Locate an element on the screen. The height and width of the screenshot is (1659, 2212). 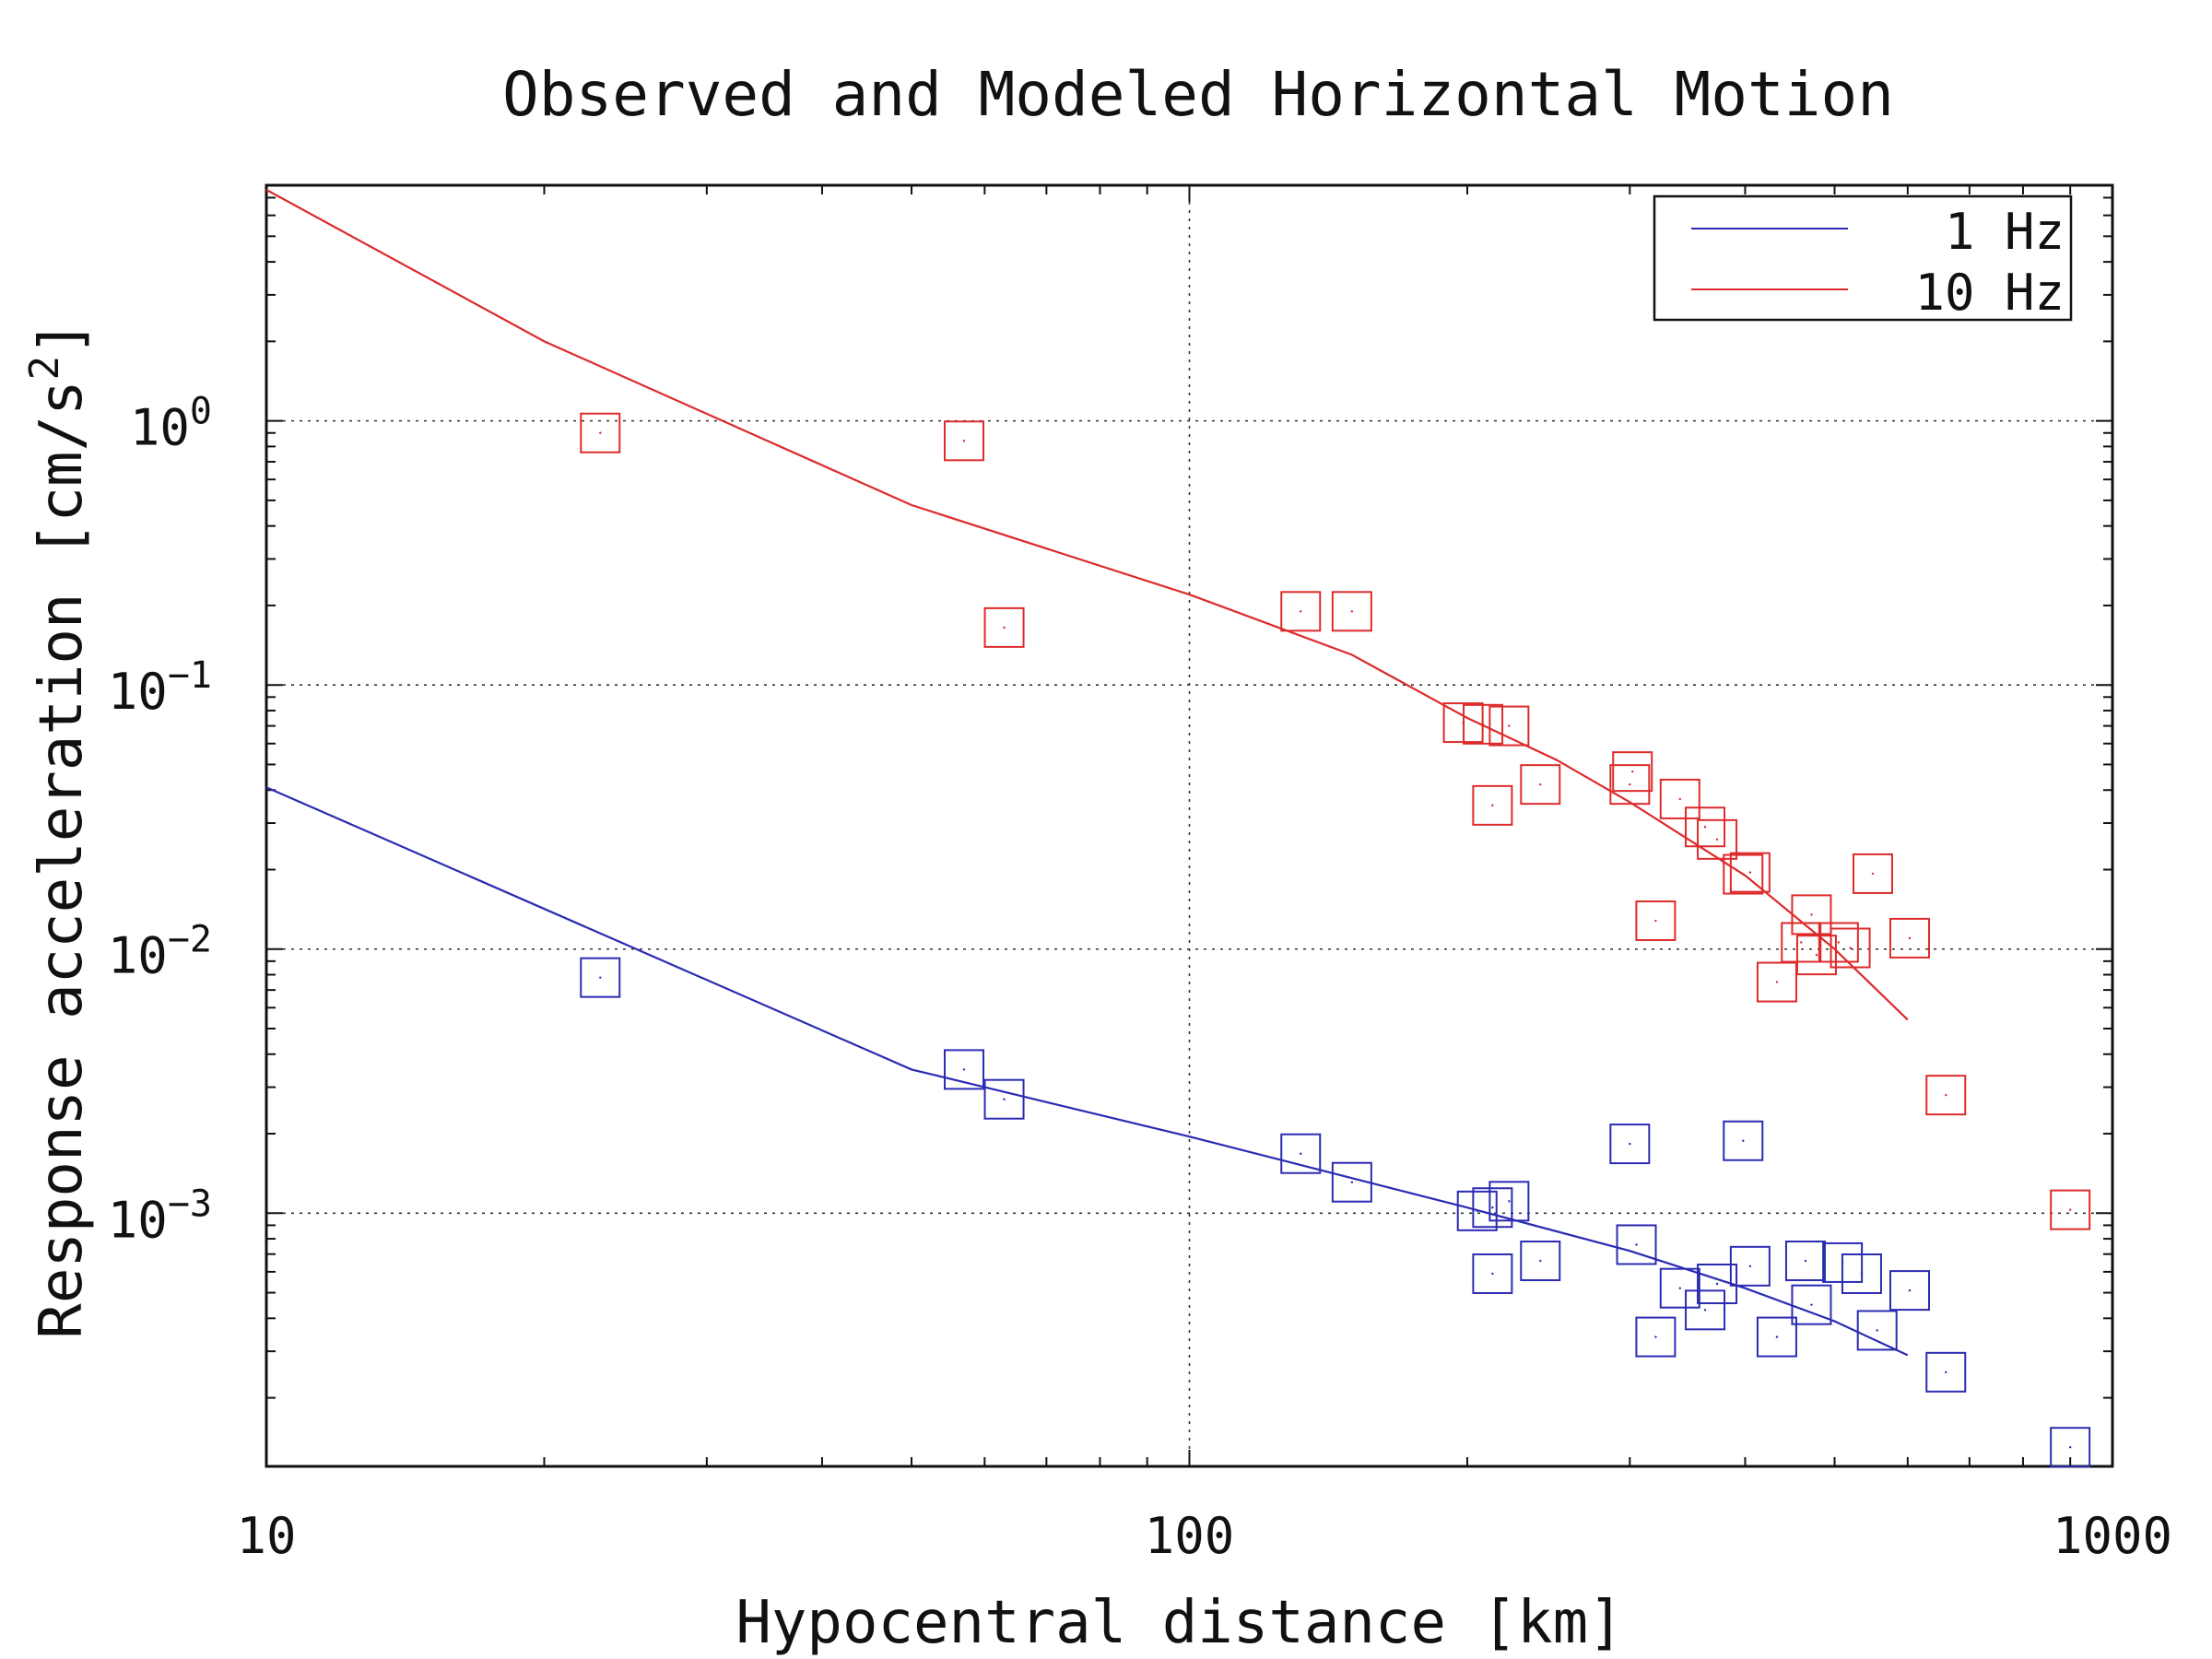
legend-label-10hz: 10 Hz is located at coordinates (1989, 293).